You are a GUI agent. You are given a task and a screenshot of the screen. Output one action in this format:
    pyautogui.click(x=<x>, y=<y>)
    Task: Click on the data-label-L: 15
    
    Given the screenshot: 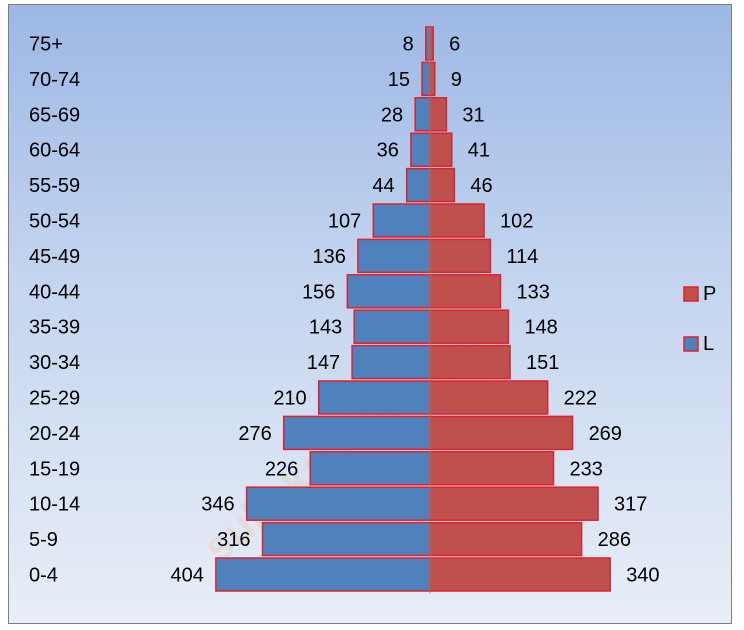 What is the action you would take?
    pyautogui.click(x=399, y=80)
    